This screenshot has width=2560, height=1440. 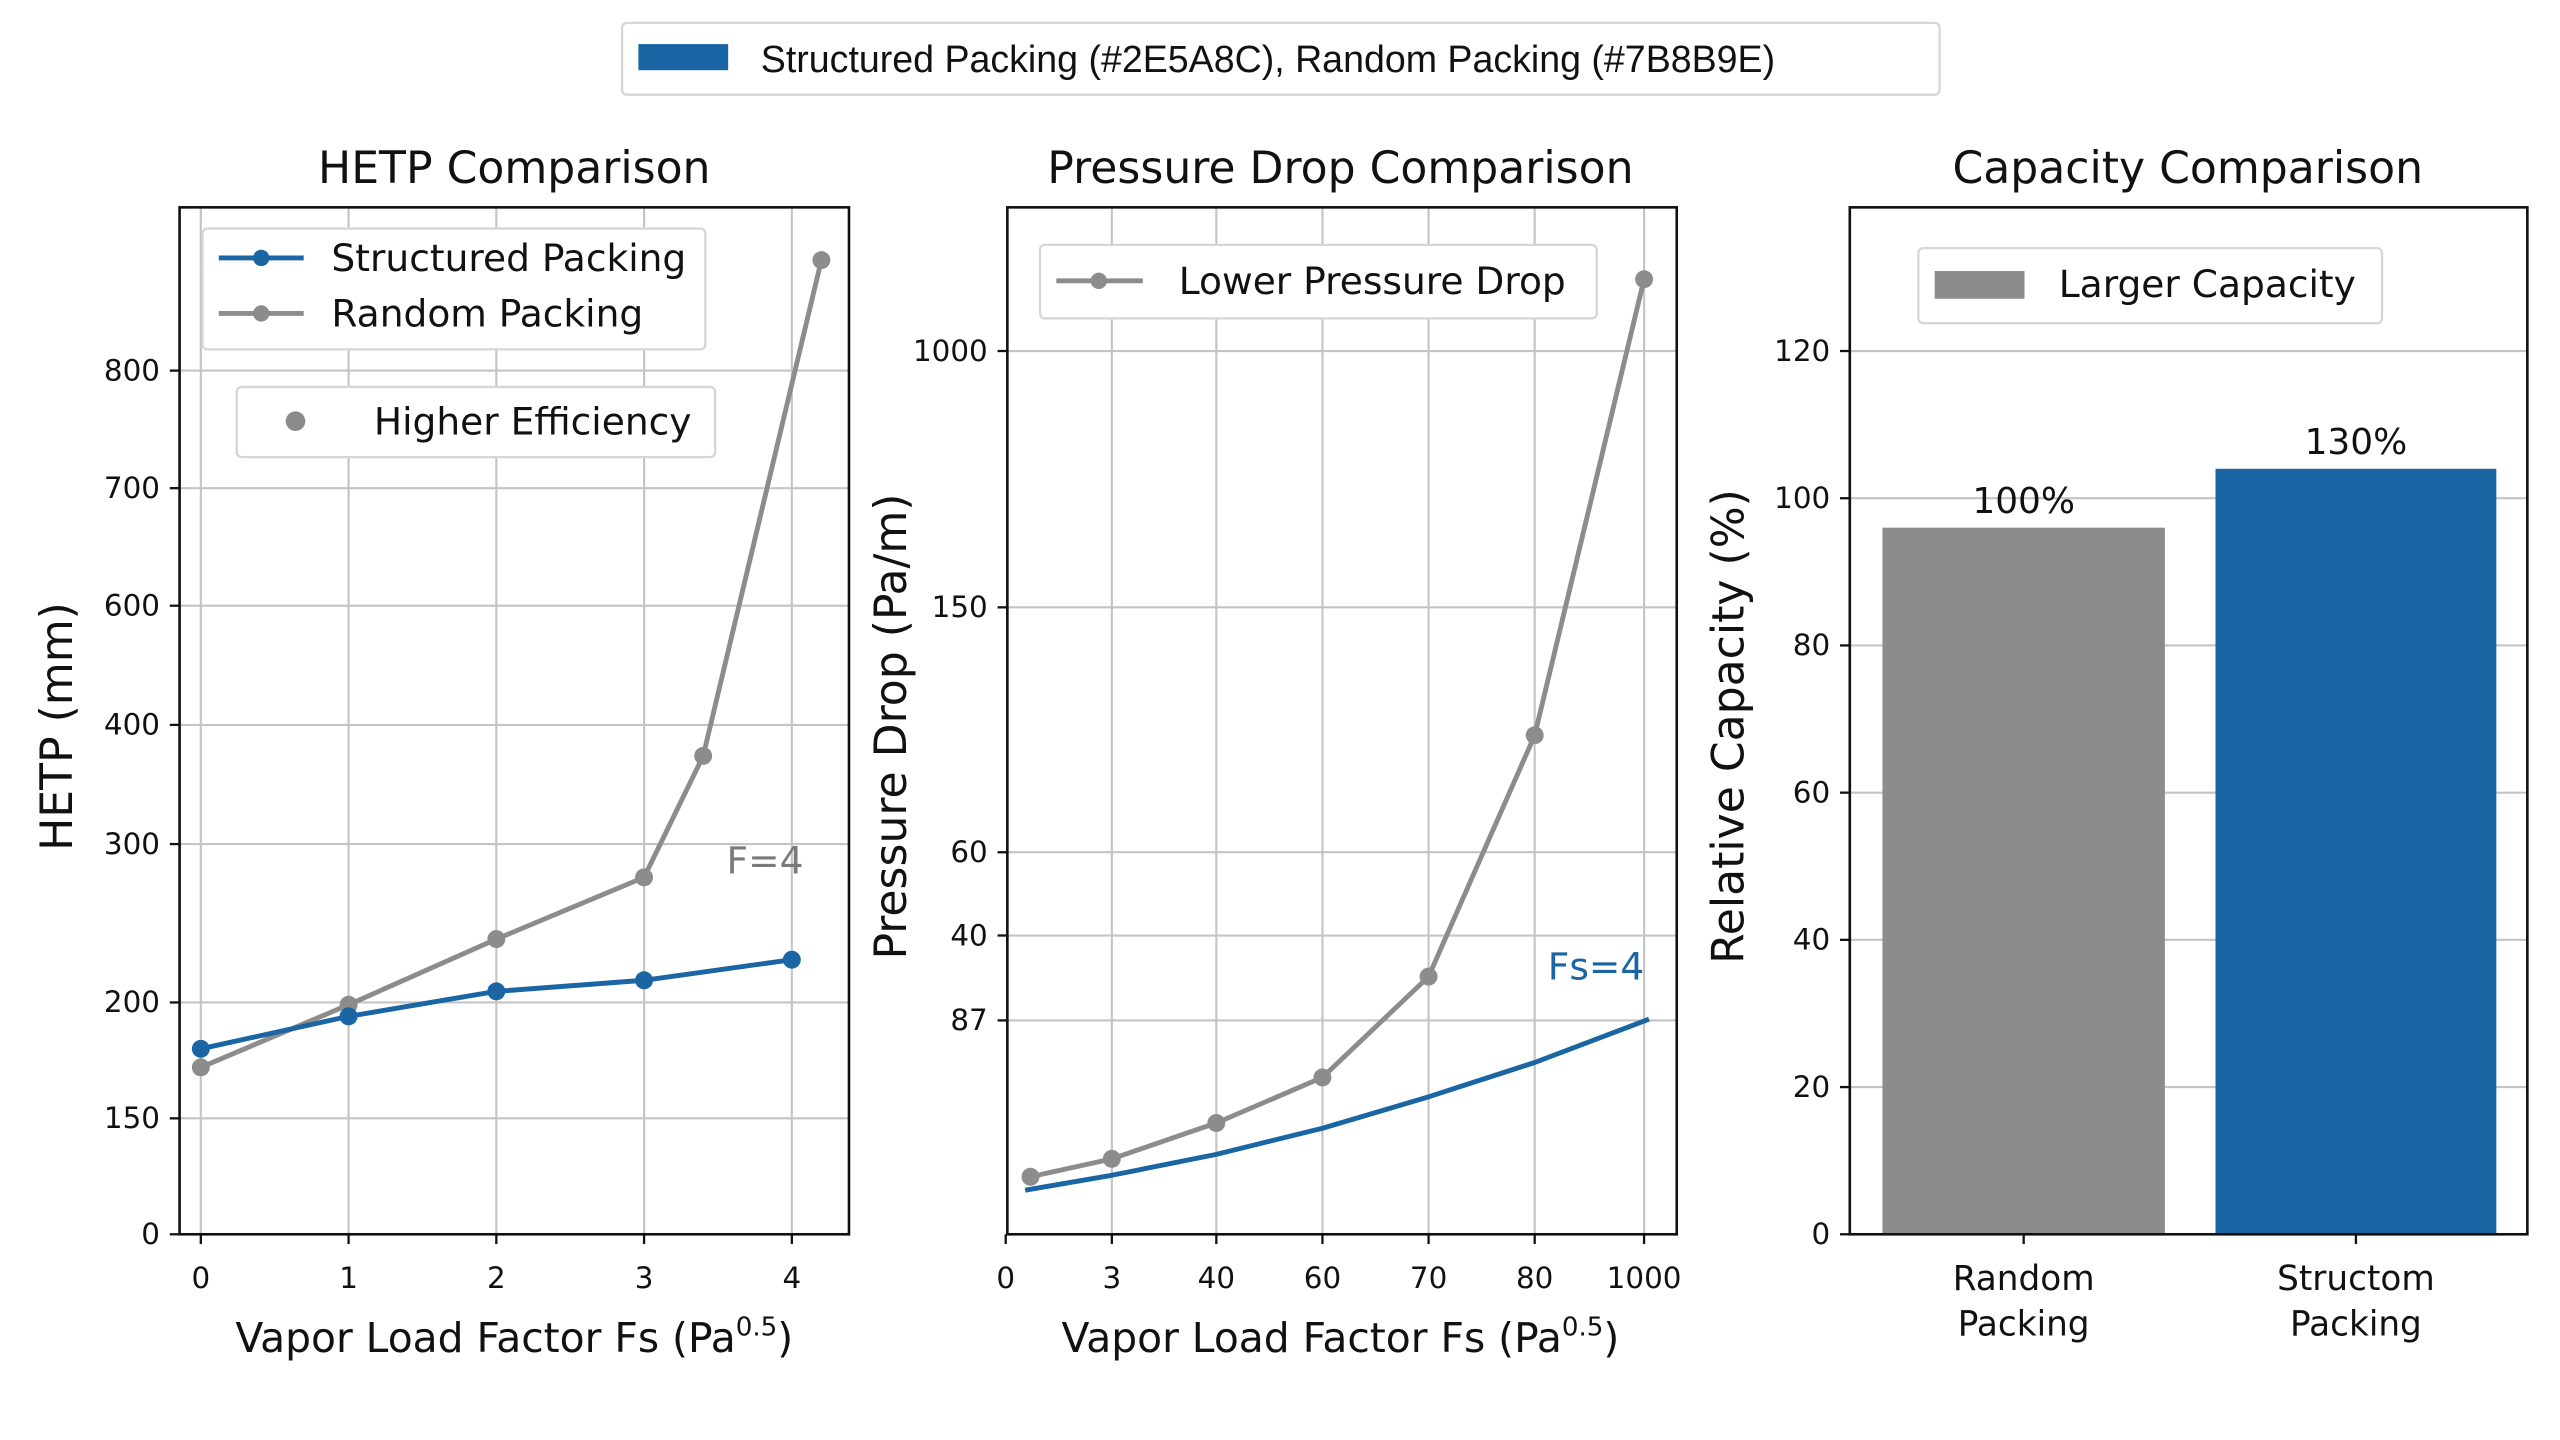 What do you see at coordinates (1596, 967) in the screenshot?
I see `pressure-annotation: Fs=4` at bounding box center [1596, 967].